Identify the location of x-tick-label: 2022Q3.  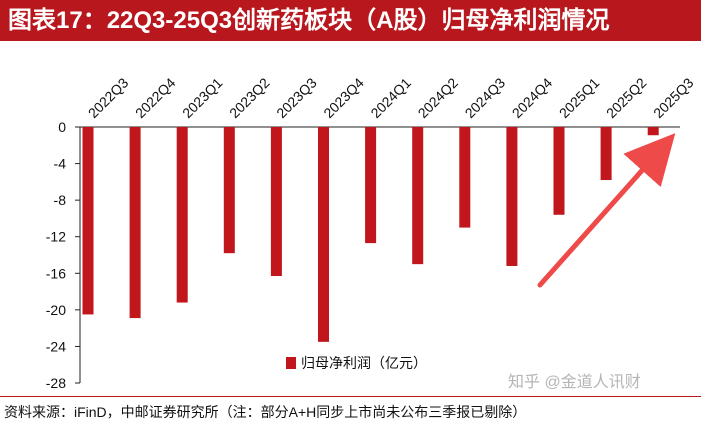
(108, 97).